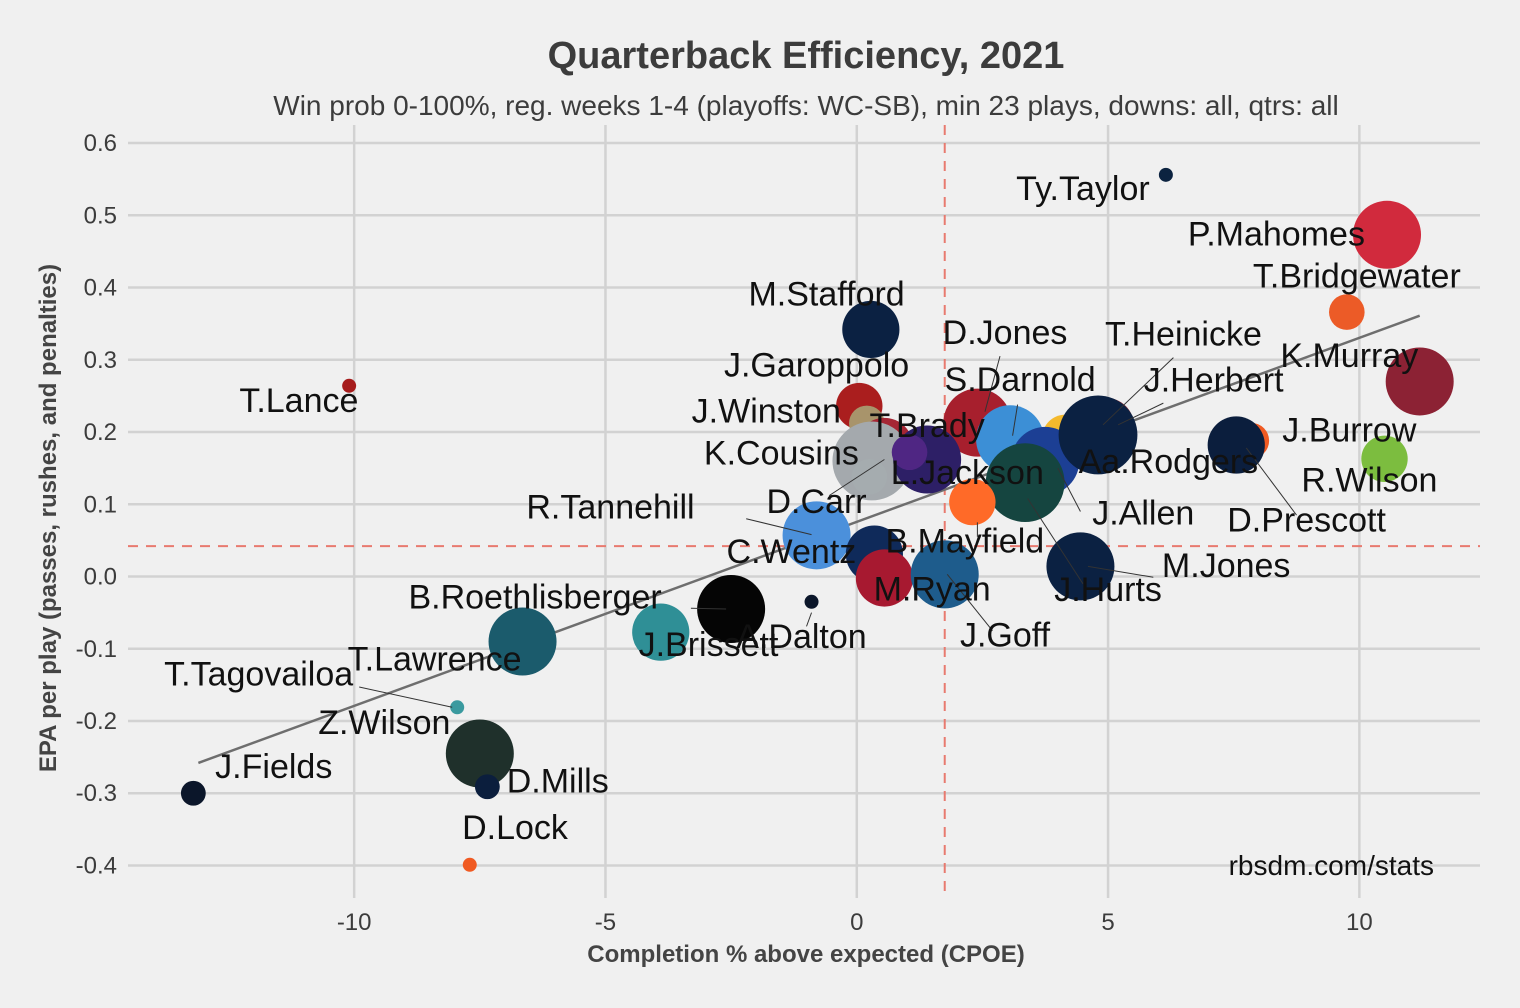 The image size is (1520, 1008). I want to click on point-label: A.Dalton, so click(801, 637).